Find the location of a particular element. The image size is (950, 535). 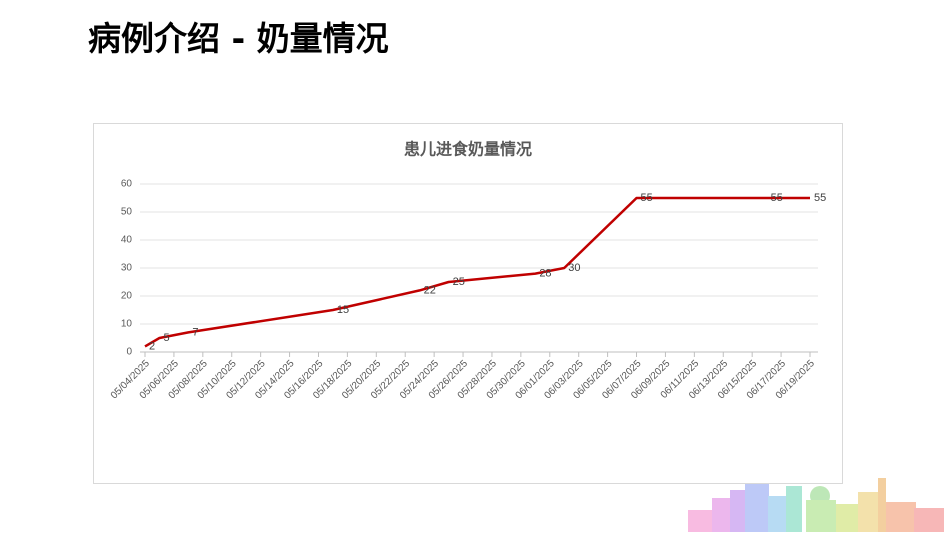

x-tick-label: 05/26/2025 is located at coordinates (448, 379).